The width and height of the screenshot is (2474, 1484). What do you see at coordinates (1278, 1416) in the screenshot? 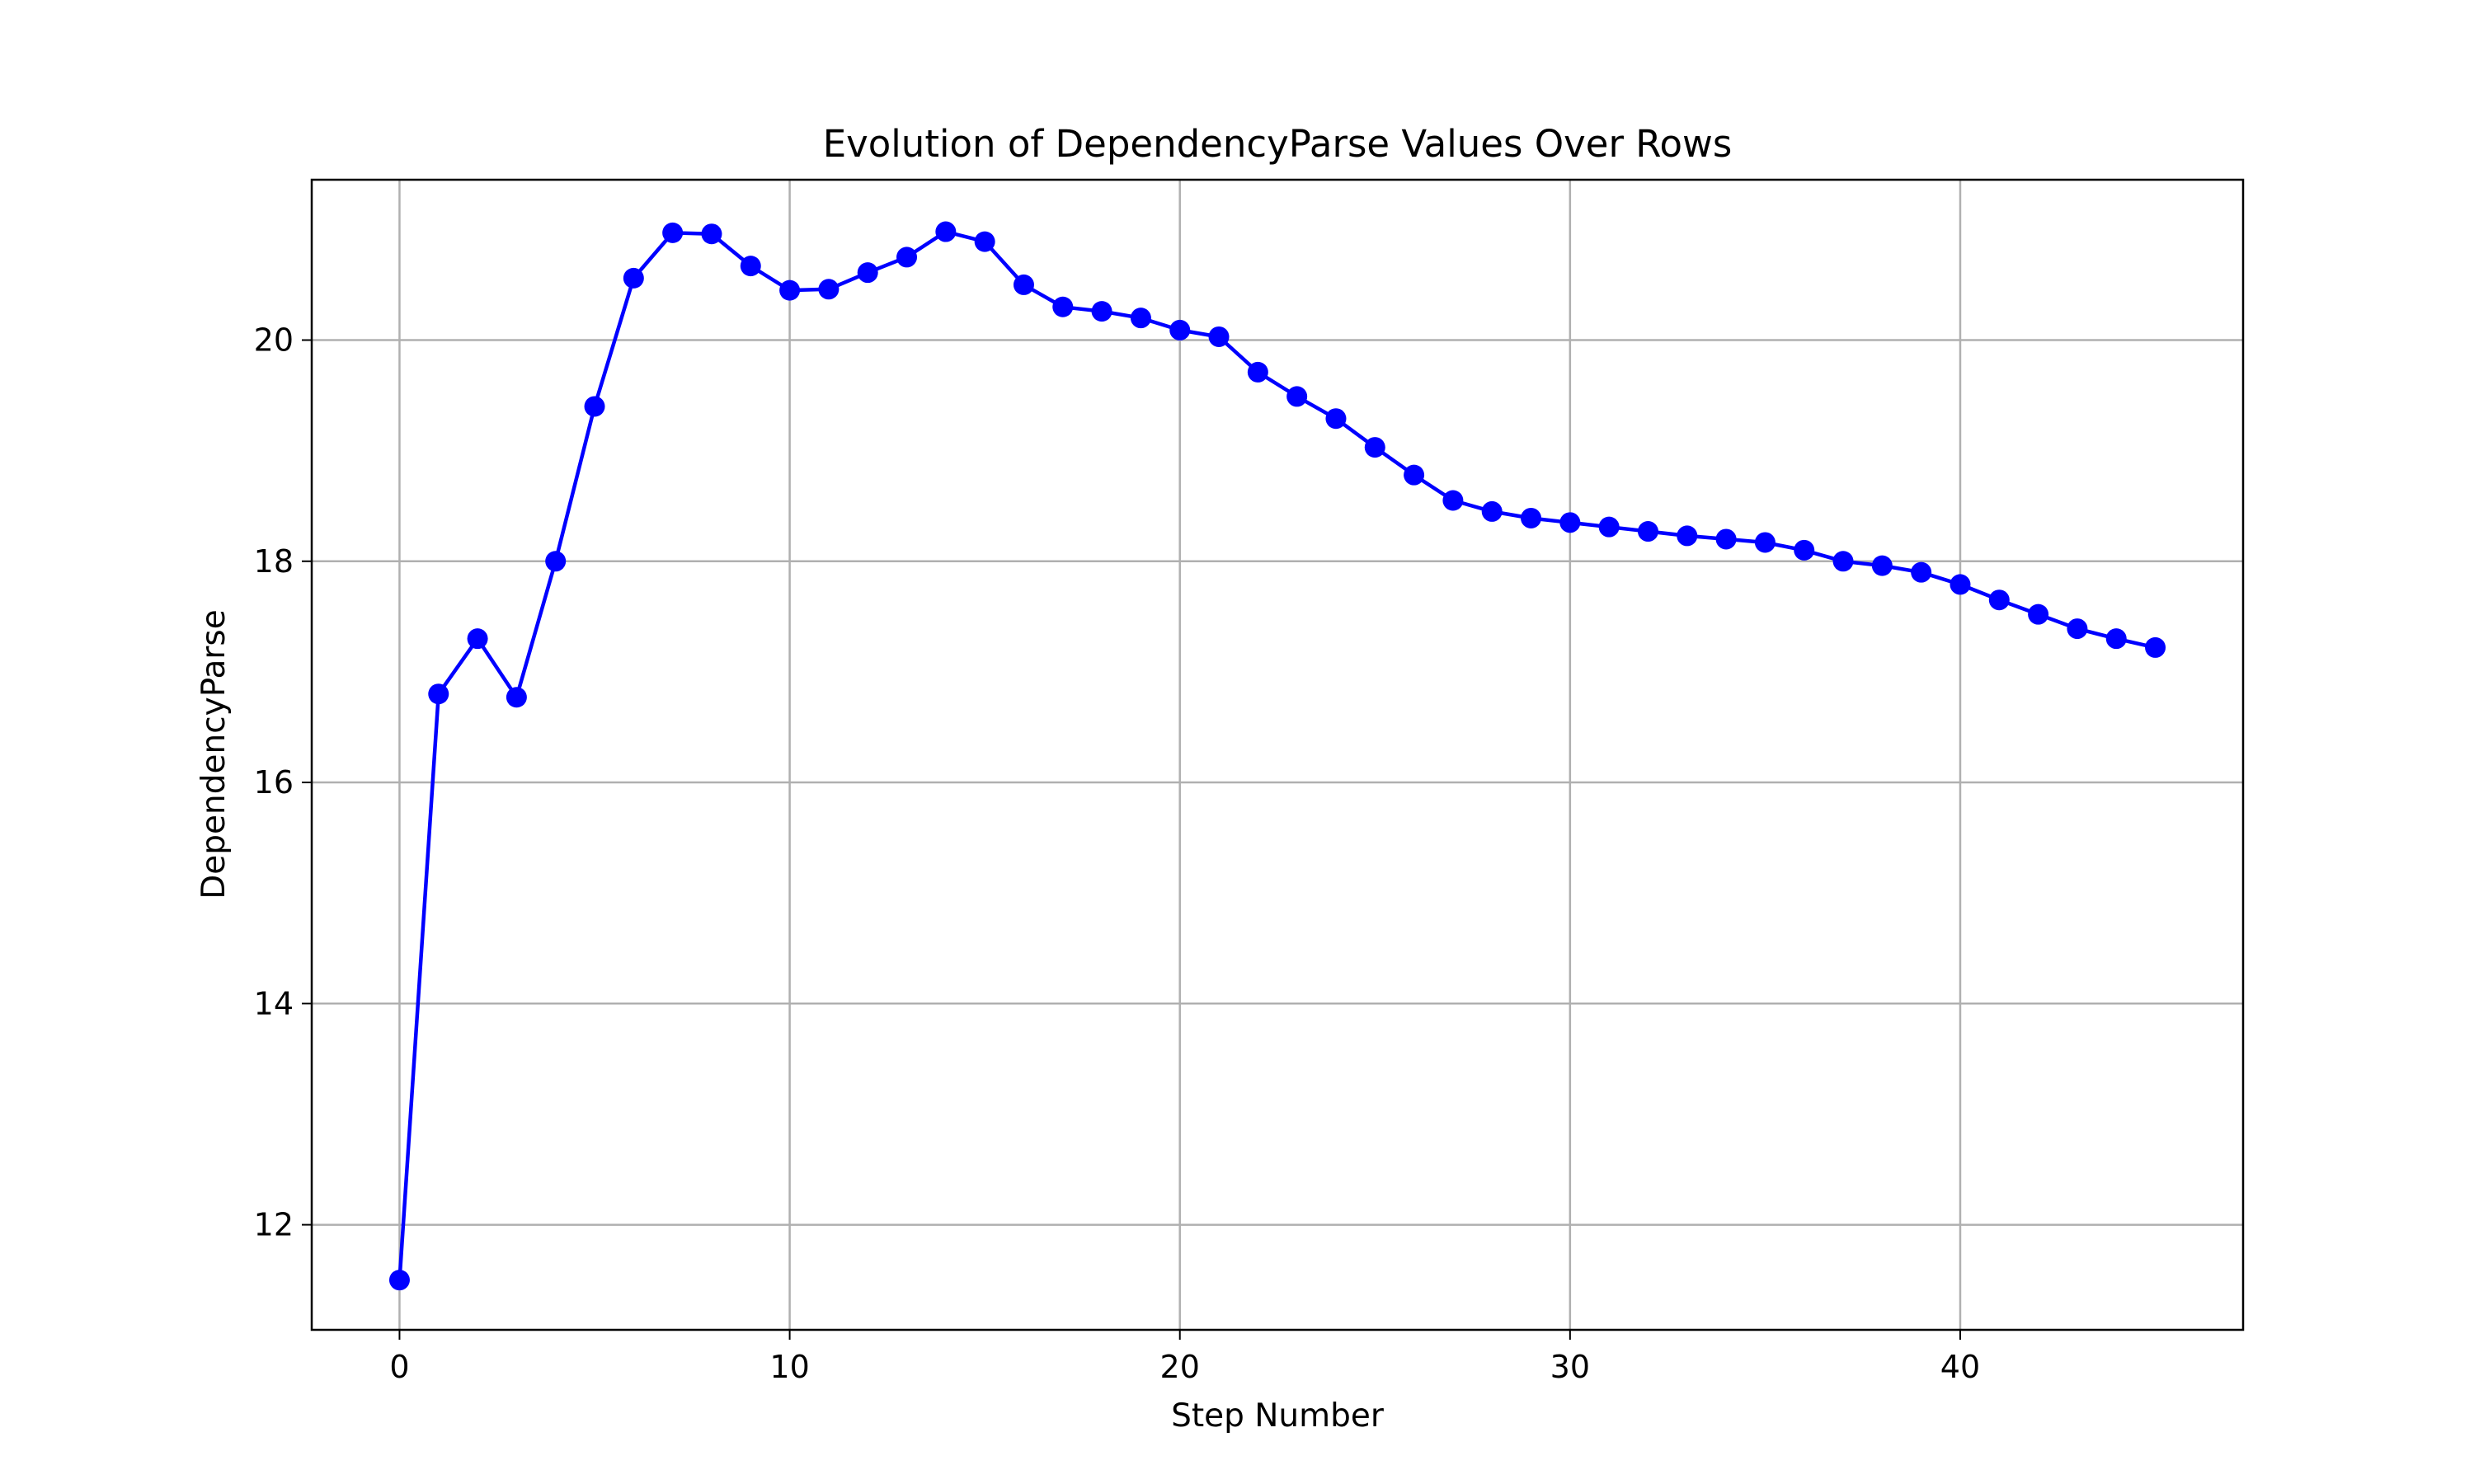
I see `x-axis-label: Step Number` at bounding box center [1278, 1416].